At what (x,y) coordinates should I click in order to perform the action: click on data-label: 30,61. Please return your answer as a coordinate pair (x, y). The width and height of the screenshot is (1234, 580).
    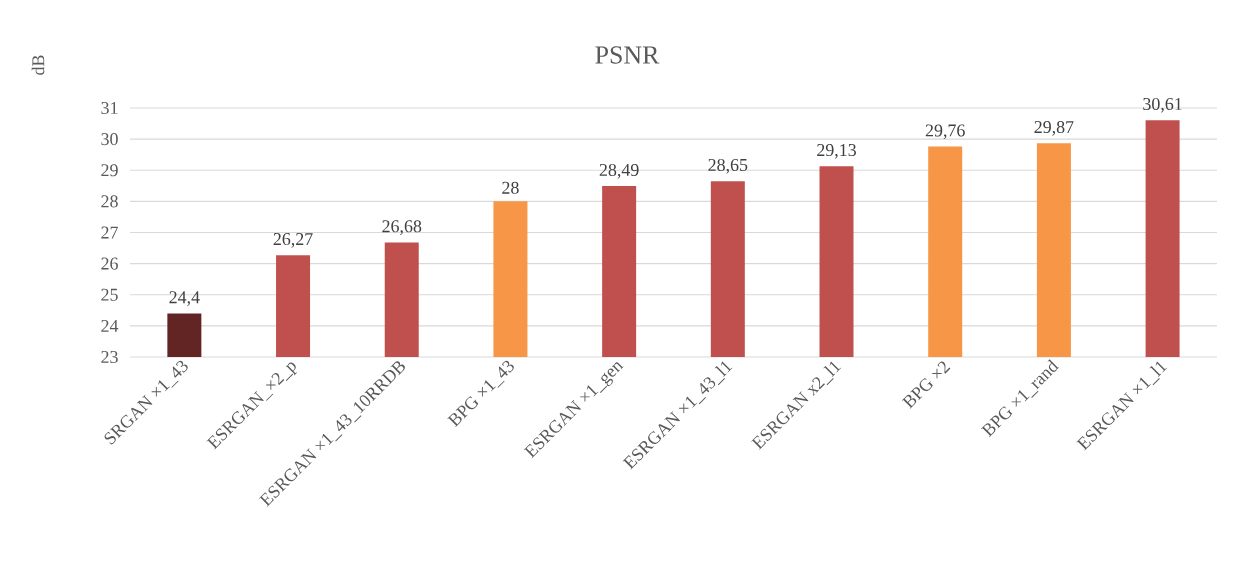
    Looking at the image, I should click on (1162, 105).